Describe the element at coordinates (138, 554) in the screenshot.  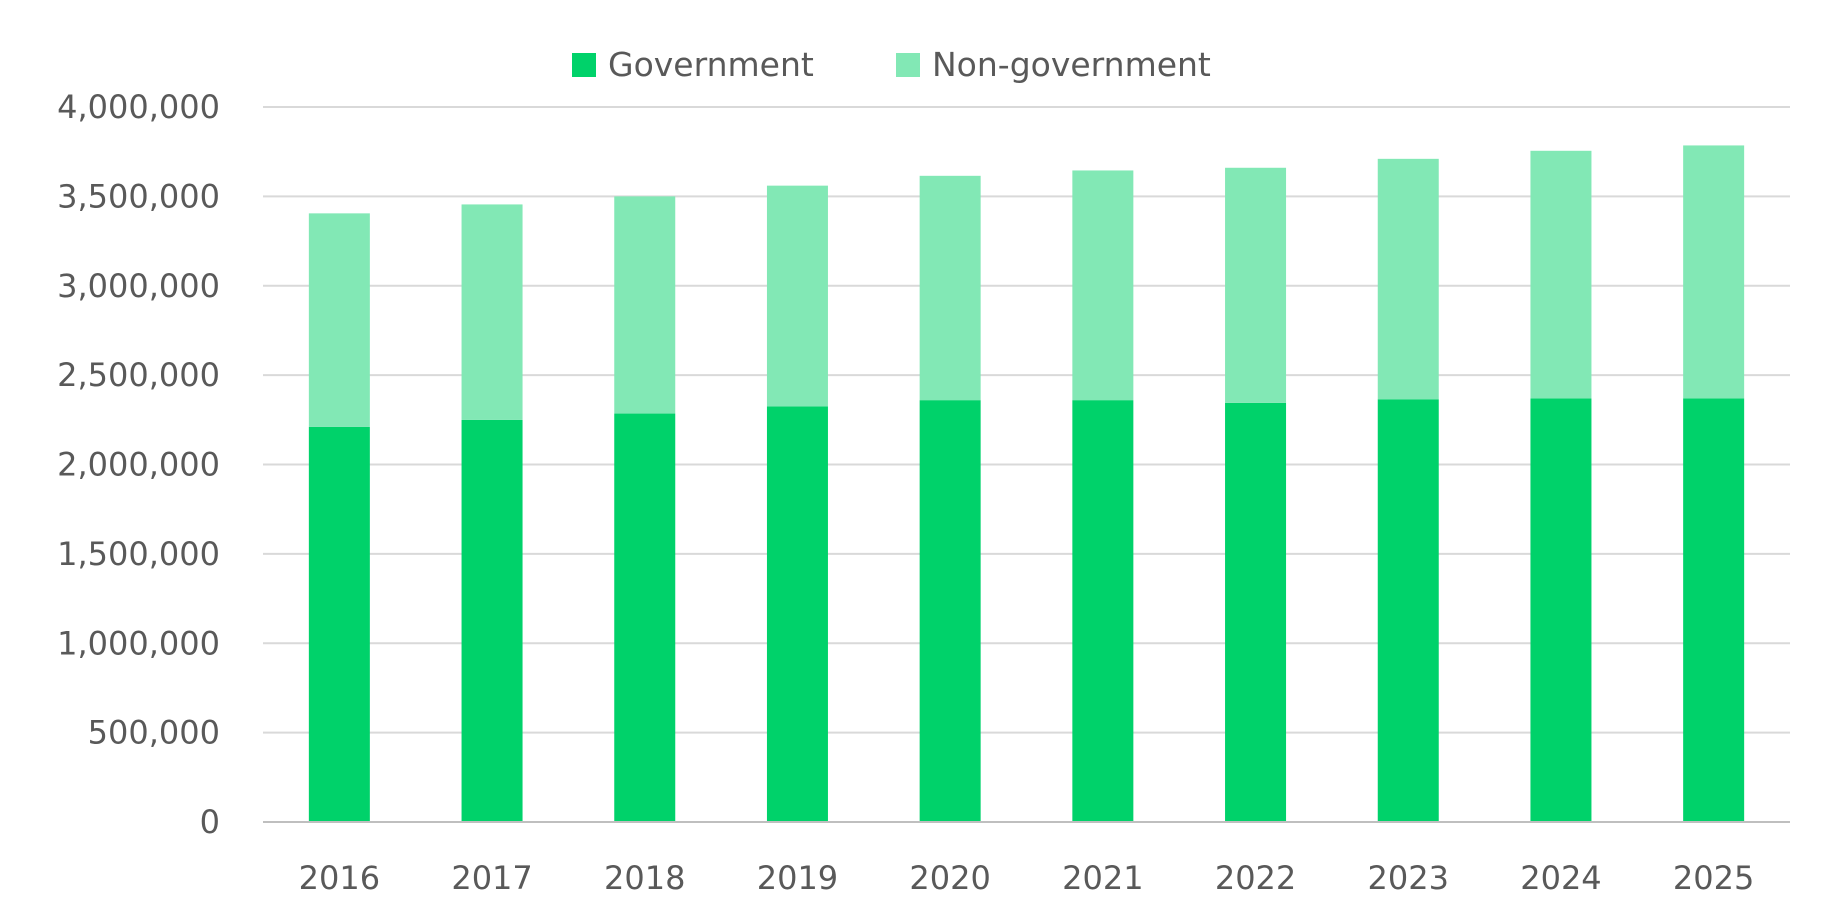
I see `y-tick-label: 1,500,000` at that location.